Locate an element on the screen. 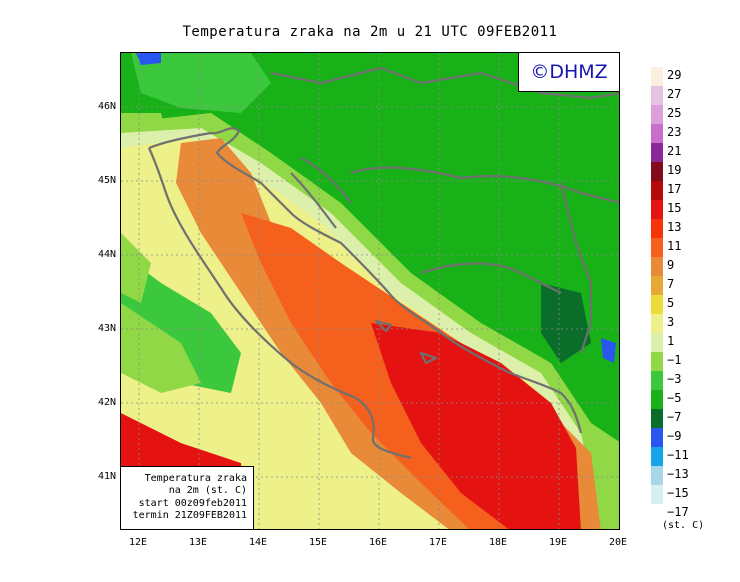 The width and height of the screenshot is (740, 582). legend-label: −7 is located at coordinates (674, 417).